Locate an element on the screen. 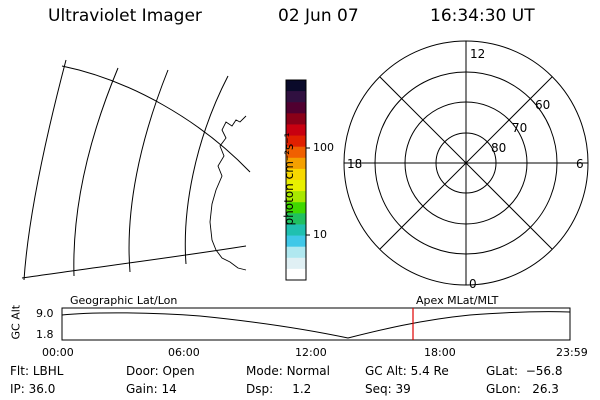  timeline-xtick-0600: 06:00 is located at coordinates (184, 352).